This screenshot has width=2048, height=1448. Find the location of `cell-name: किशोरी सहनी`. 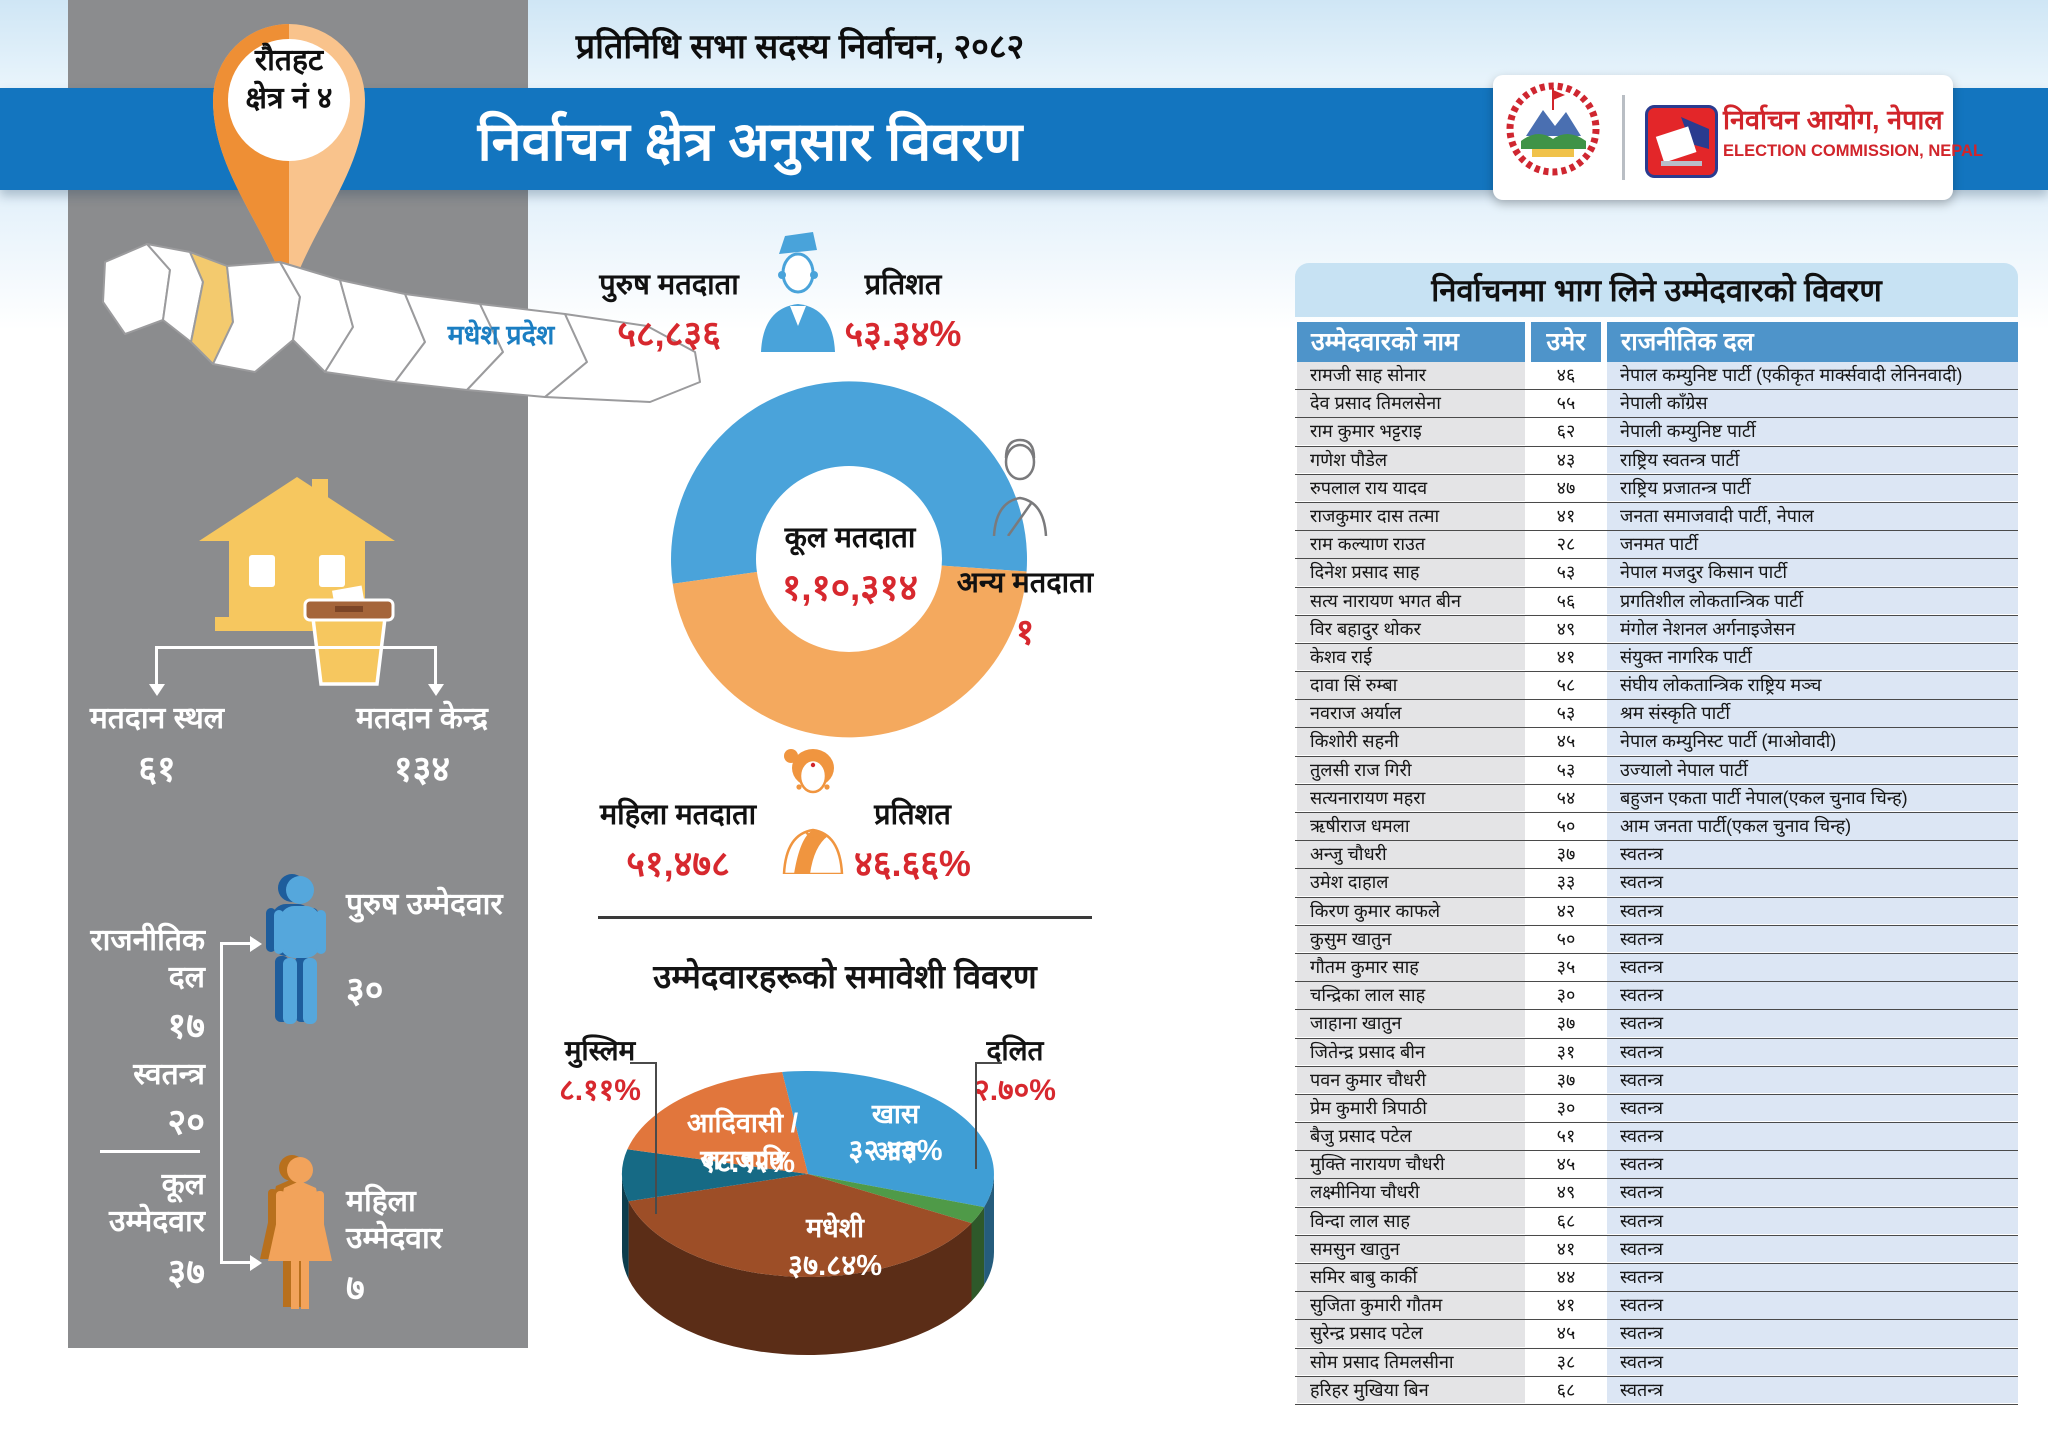

cell-name: किशोरी सहनी is located at coordinates (1411, 742).